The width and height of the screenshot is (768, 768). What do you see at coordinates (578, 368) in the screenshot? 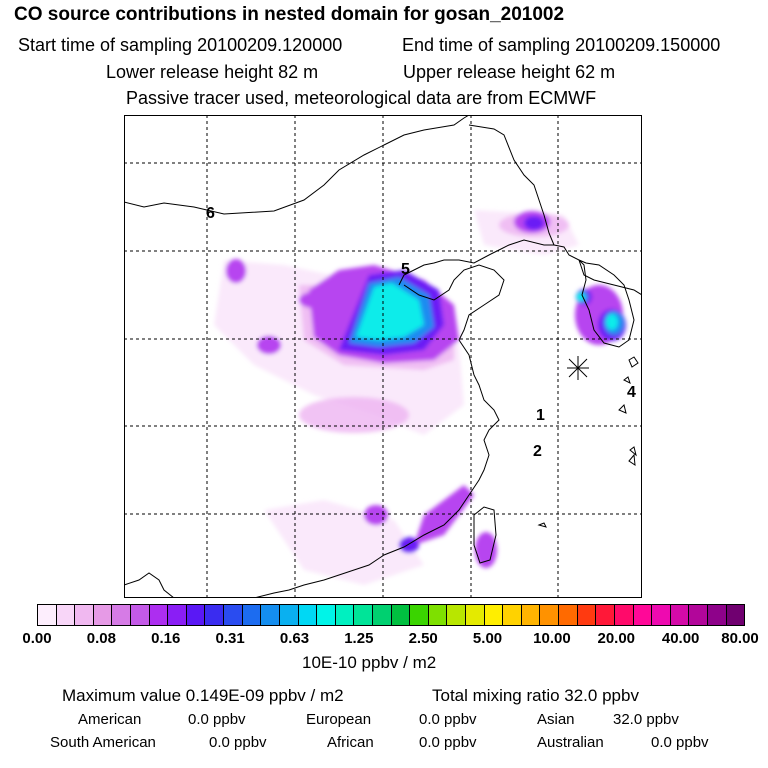
I see `receptor-star-icon` at bounding box center [578, 368].